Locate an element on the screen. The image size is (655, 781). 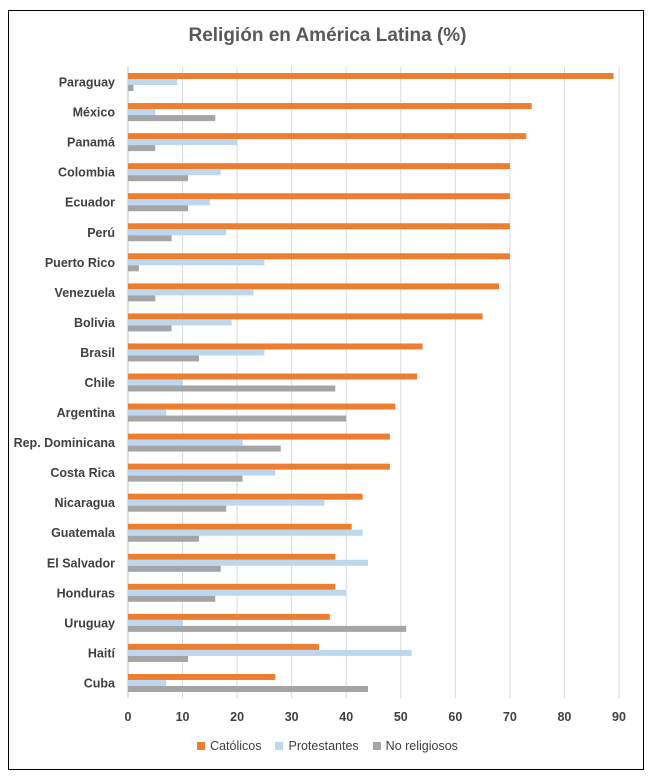
category-label: Perú is located at coordinates (101, 233).